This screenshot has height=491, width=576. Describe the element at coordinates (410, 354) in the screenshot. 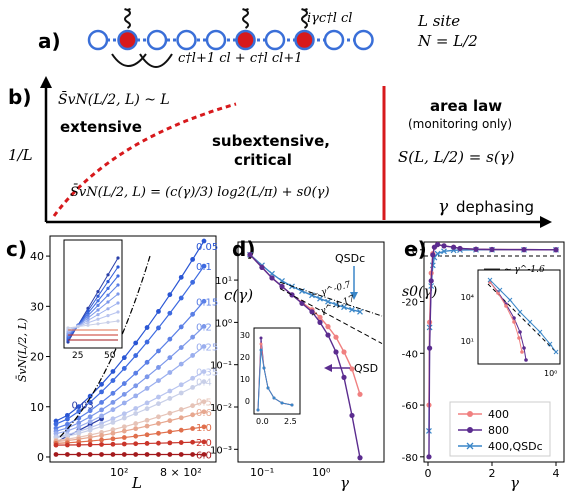

I see `ytick-label: -40` at that location.